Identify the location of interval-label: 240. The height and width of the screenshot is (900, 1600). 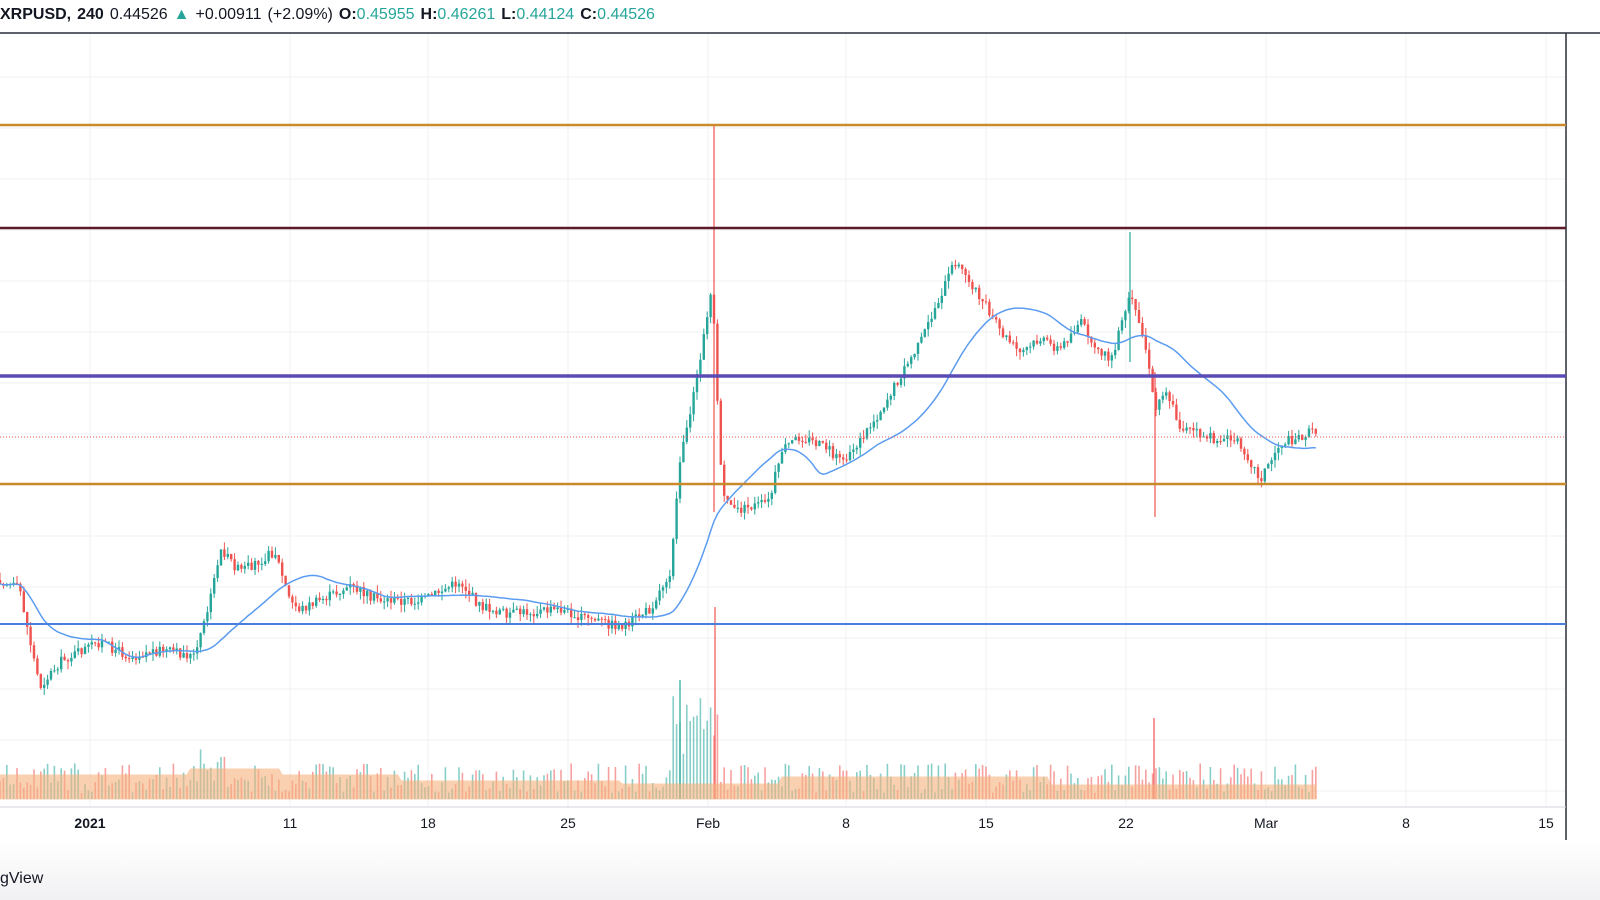
(90, 14).